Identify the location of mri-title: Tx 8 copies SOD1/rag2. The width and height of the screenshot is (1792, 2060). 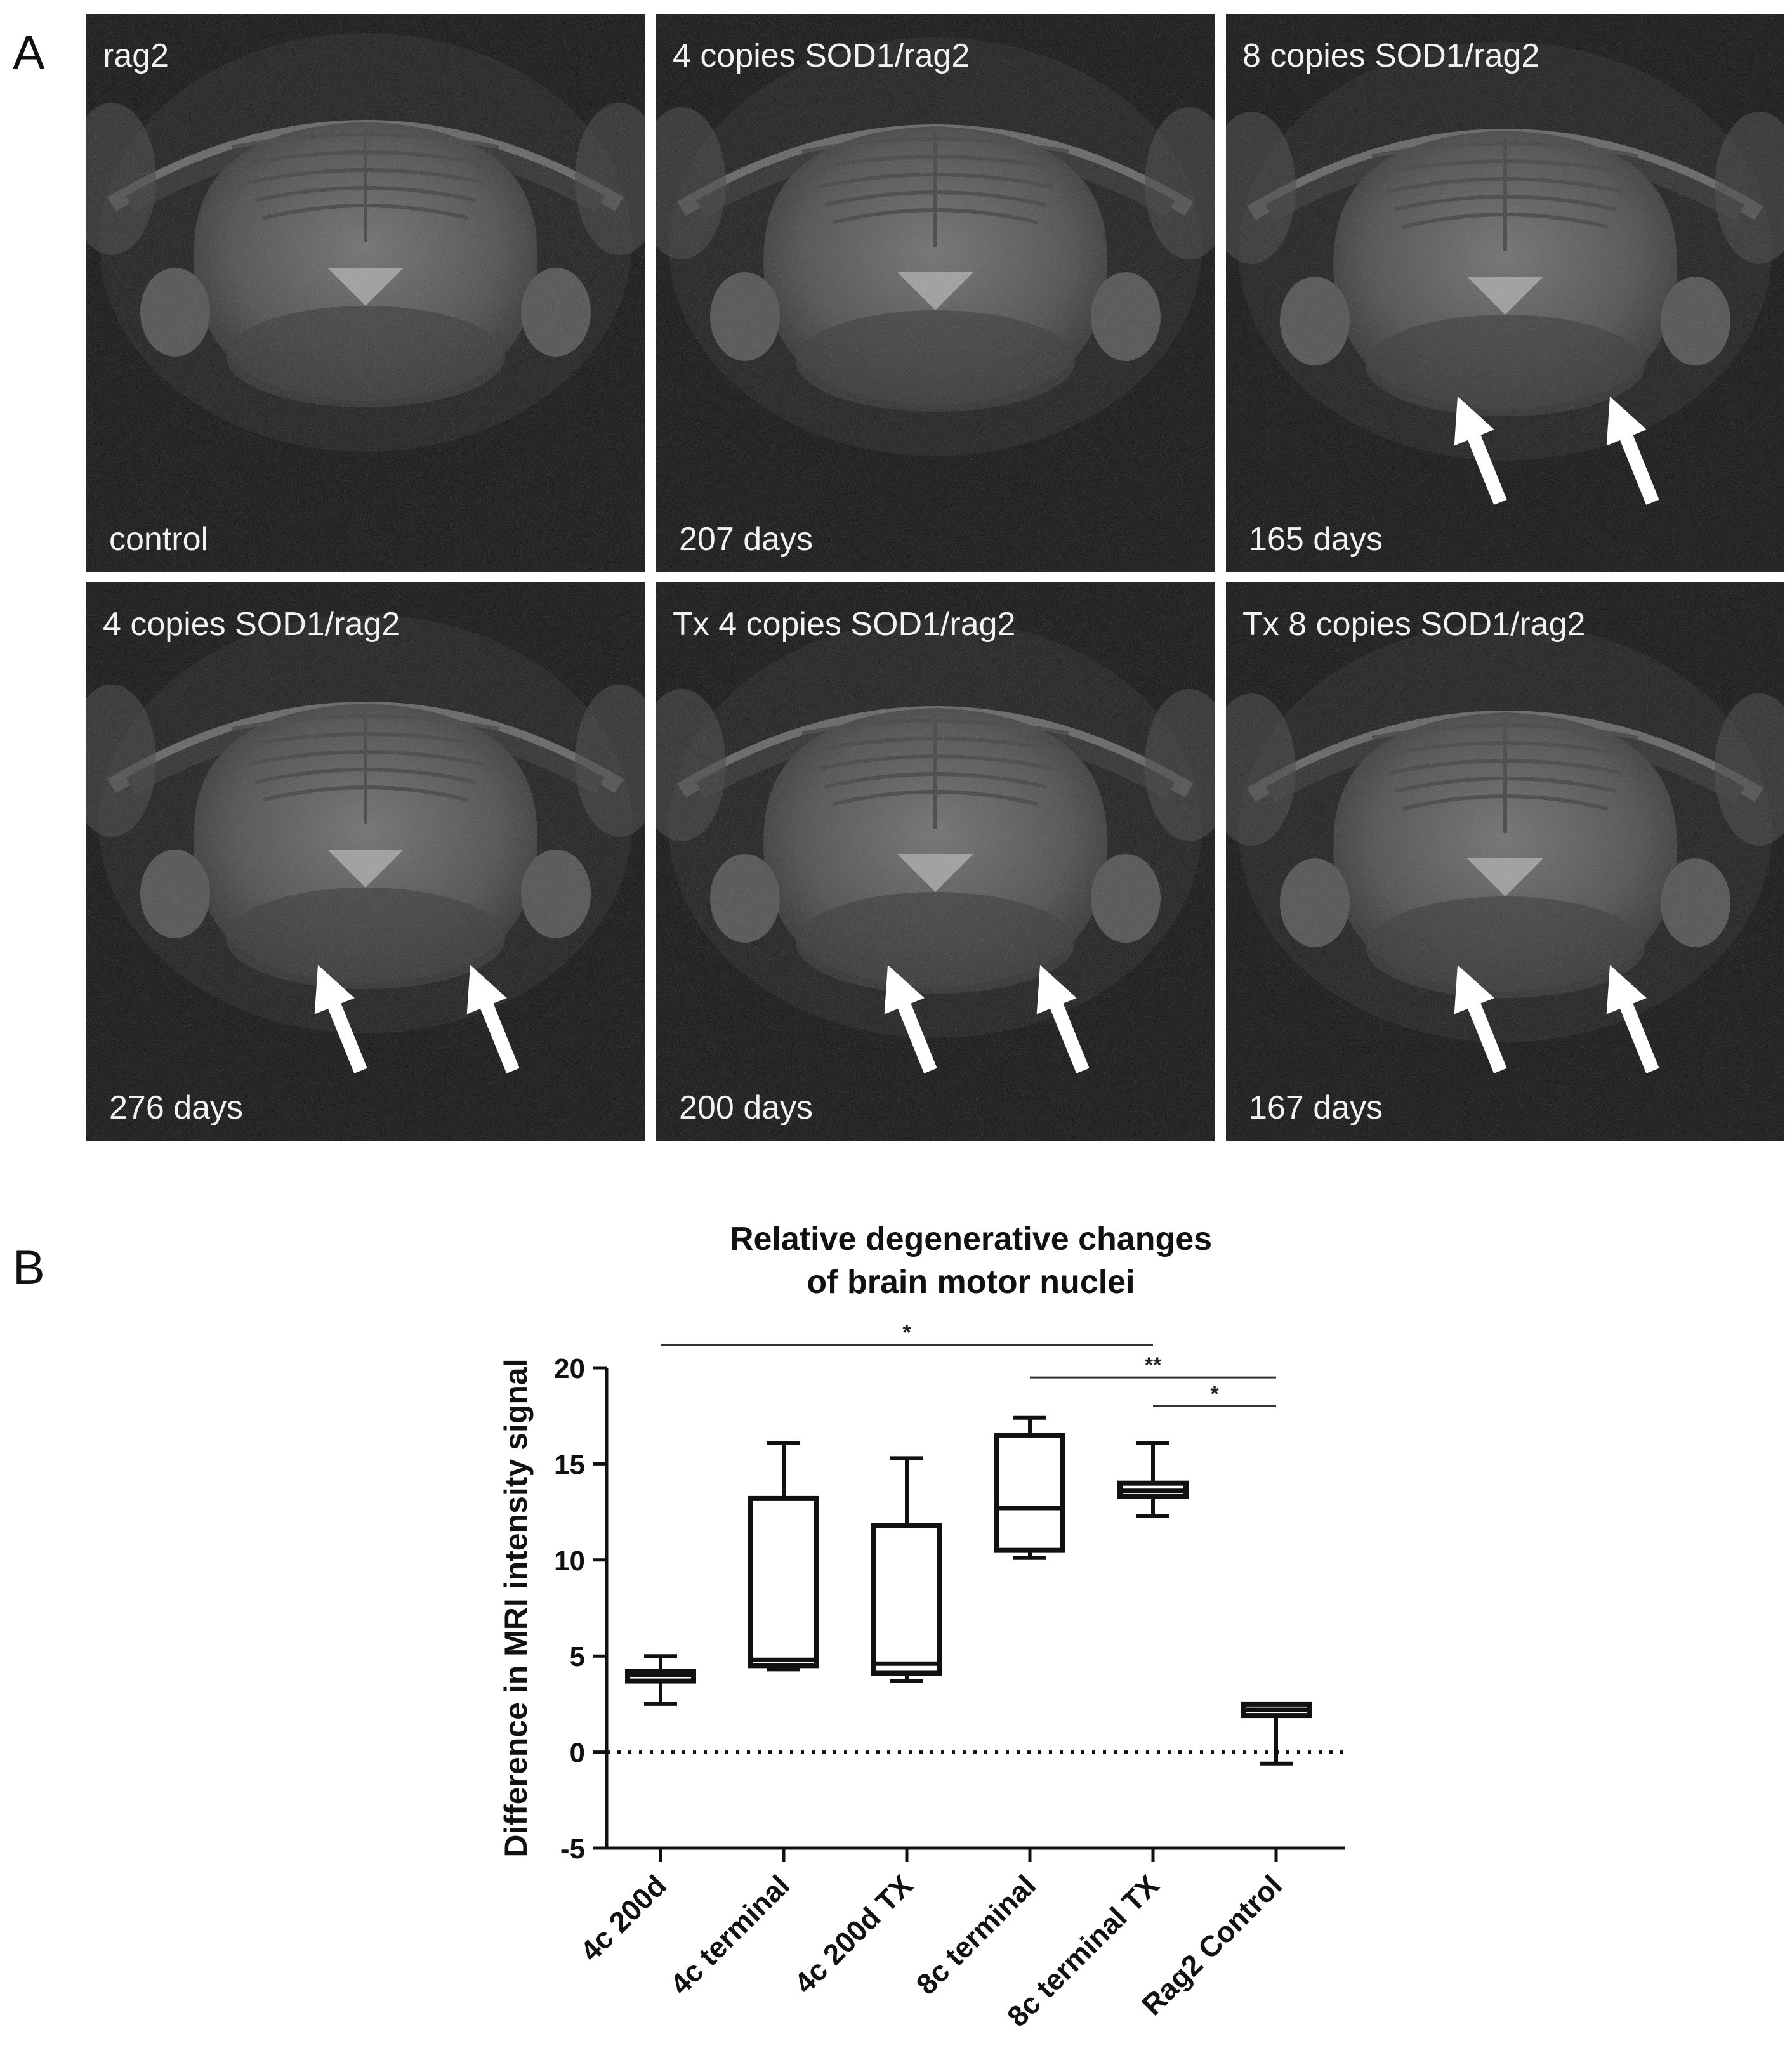
(1414, 624).